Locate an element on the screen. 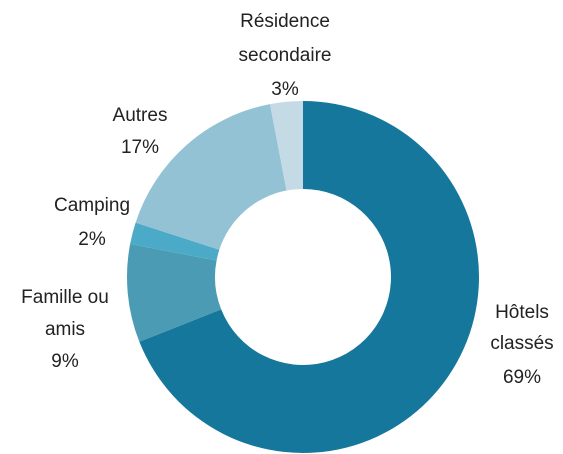 The image size is (563, 454). segment-label: Résidence is located at coordinates (285, 21).